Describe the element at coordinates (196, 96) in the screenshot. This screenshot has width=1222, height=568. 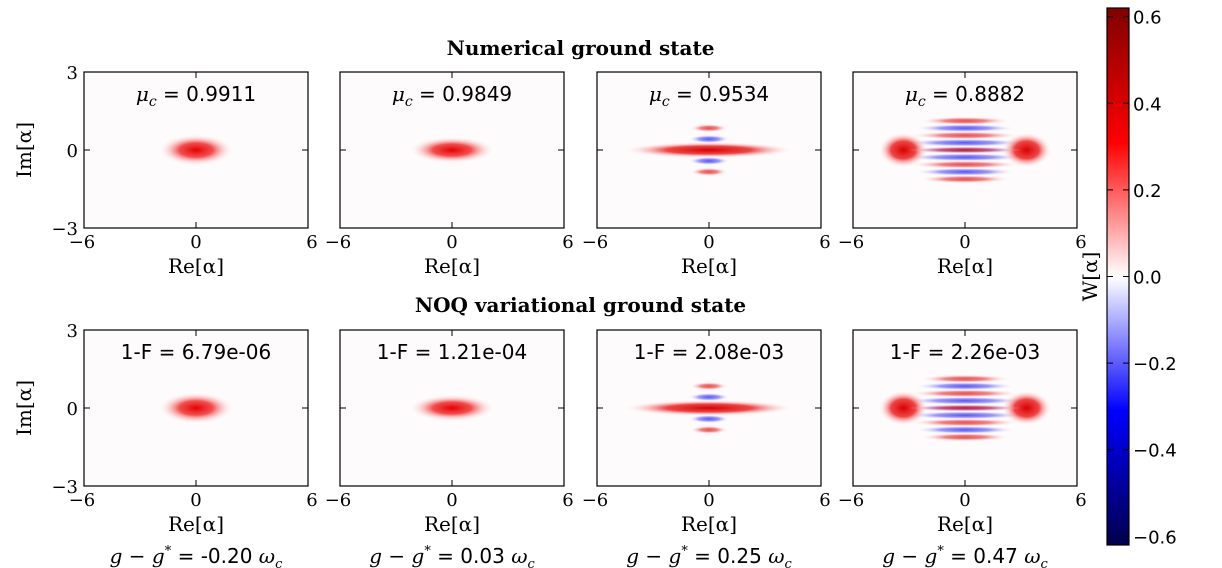
I see `panel-annotation: μc = 0.9911` at that location.